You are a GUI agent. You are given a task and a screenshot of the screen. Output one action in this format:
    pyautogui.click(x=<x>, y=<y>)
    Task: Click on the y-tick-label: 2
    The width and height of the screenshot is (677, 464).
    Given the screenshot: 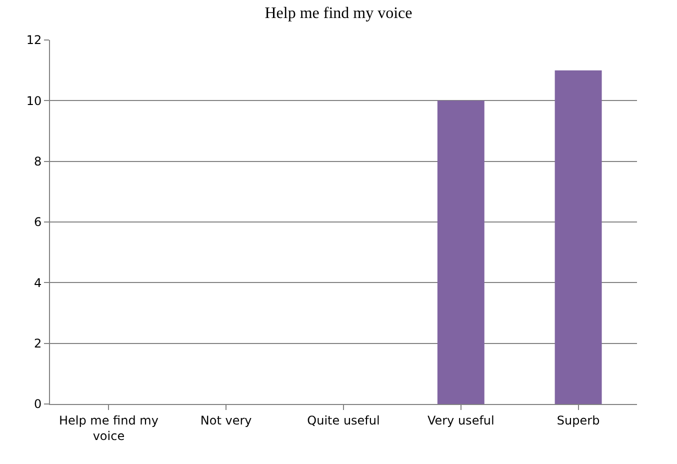 What is the action you would take?
    pyautogui.click(x=38, y=343)
    